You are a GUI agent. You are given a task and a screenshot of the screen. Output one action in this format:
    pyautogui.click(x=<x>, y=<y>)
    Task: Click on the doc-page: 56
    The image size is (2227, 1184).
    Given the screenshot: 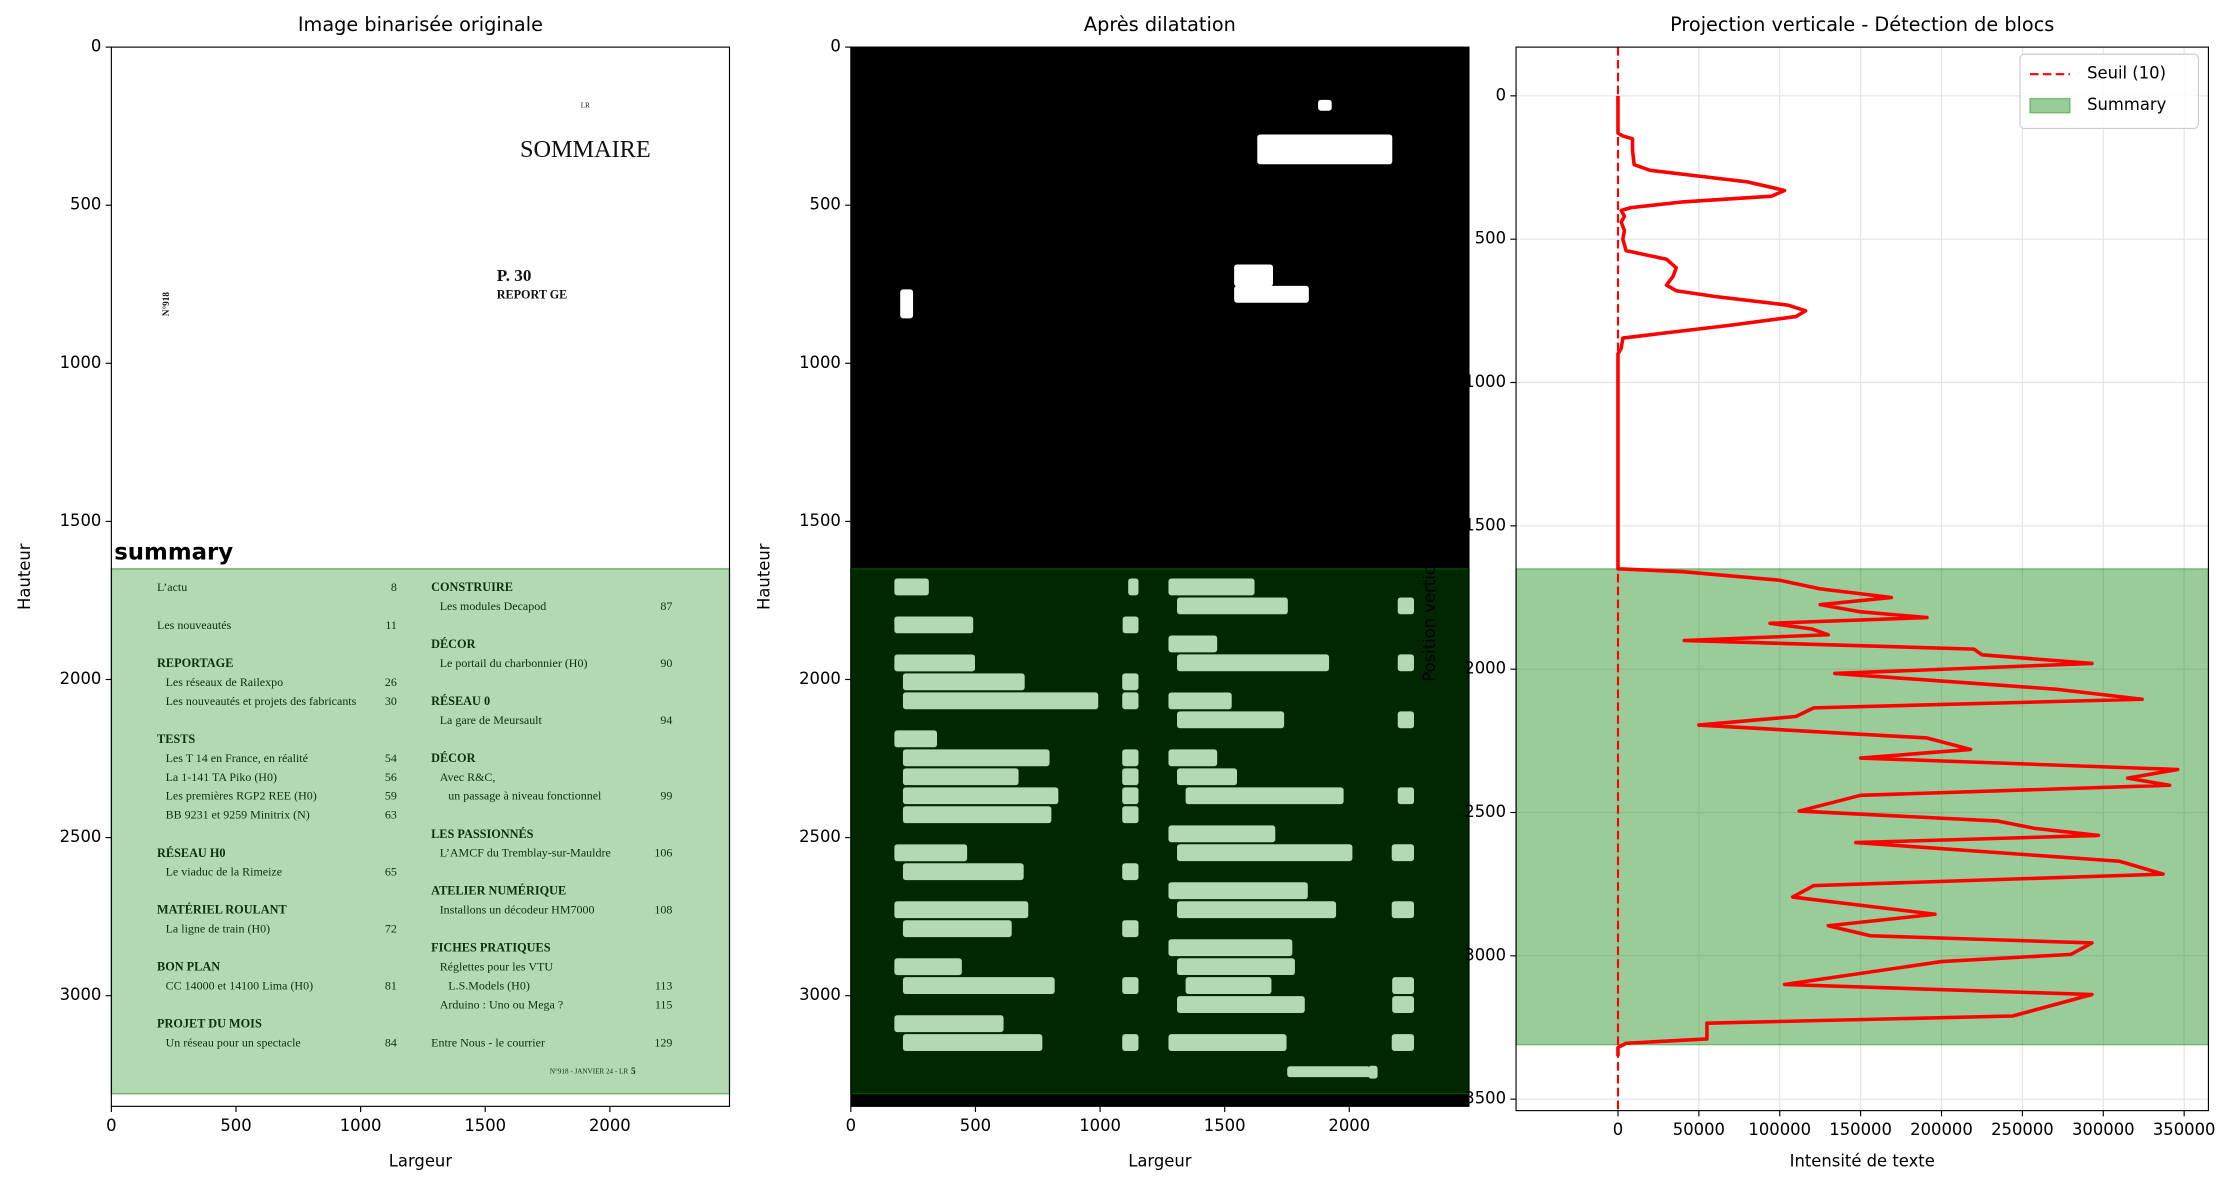 What is the action you would take?
    pyautogui.click(x=391, y=777)
    